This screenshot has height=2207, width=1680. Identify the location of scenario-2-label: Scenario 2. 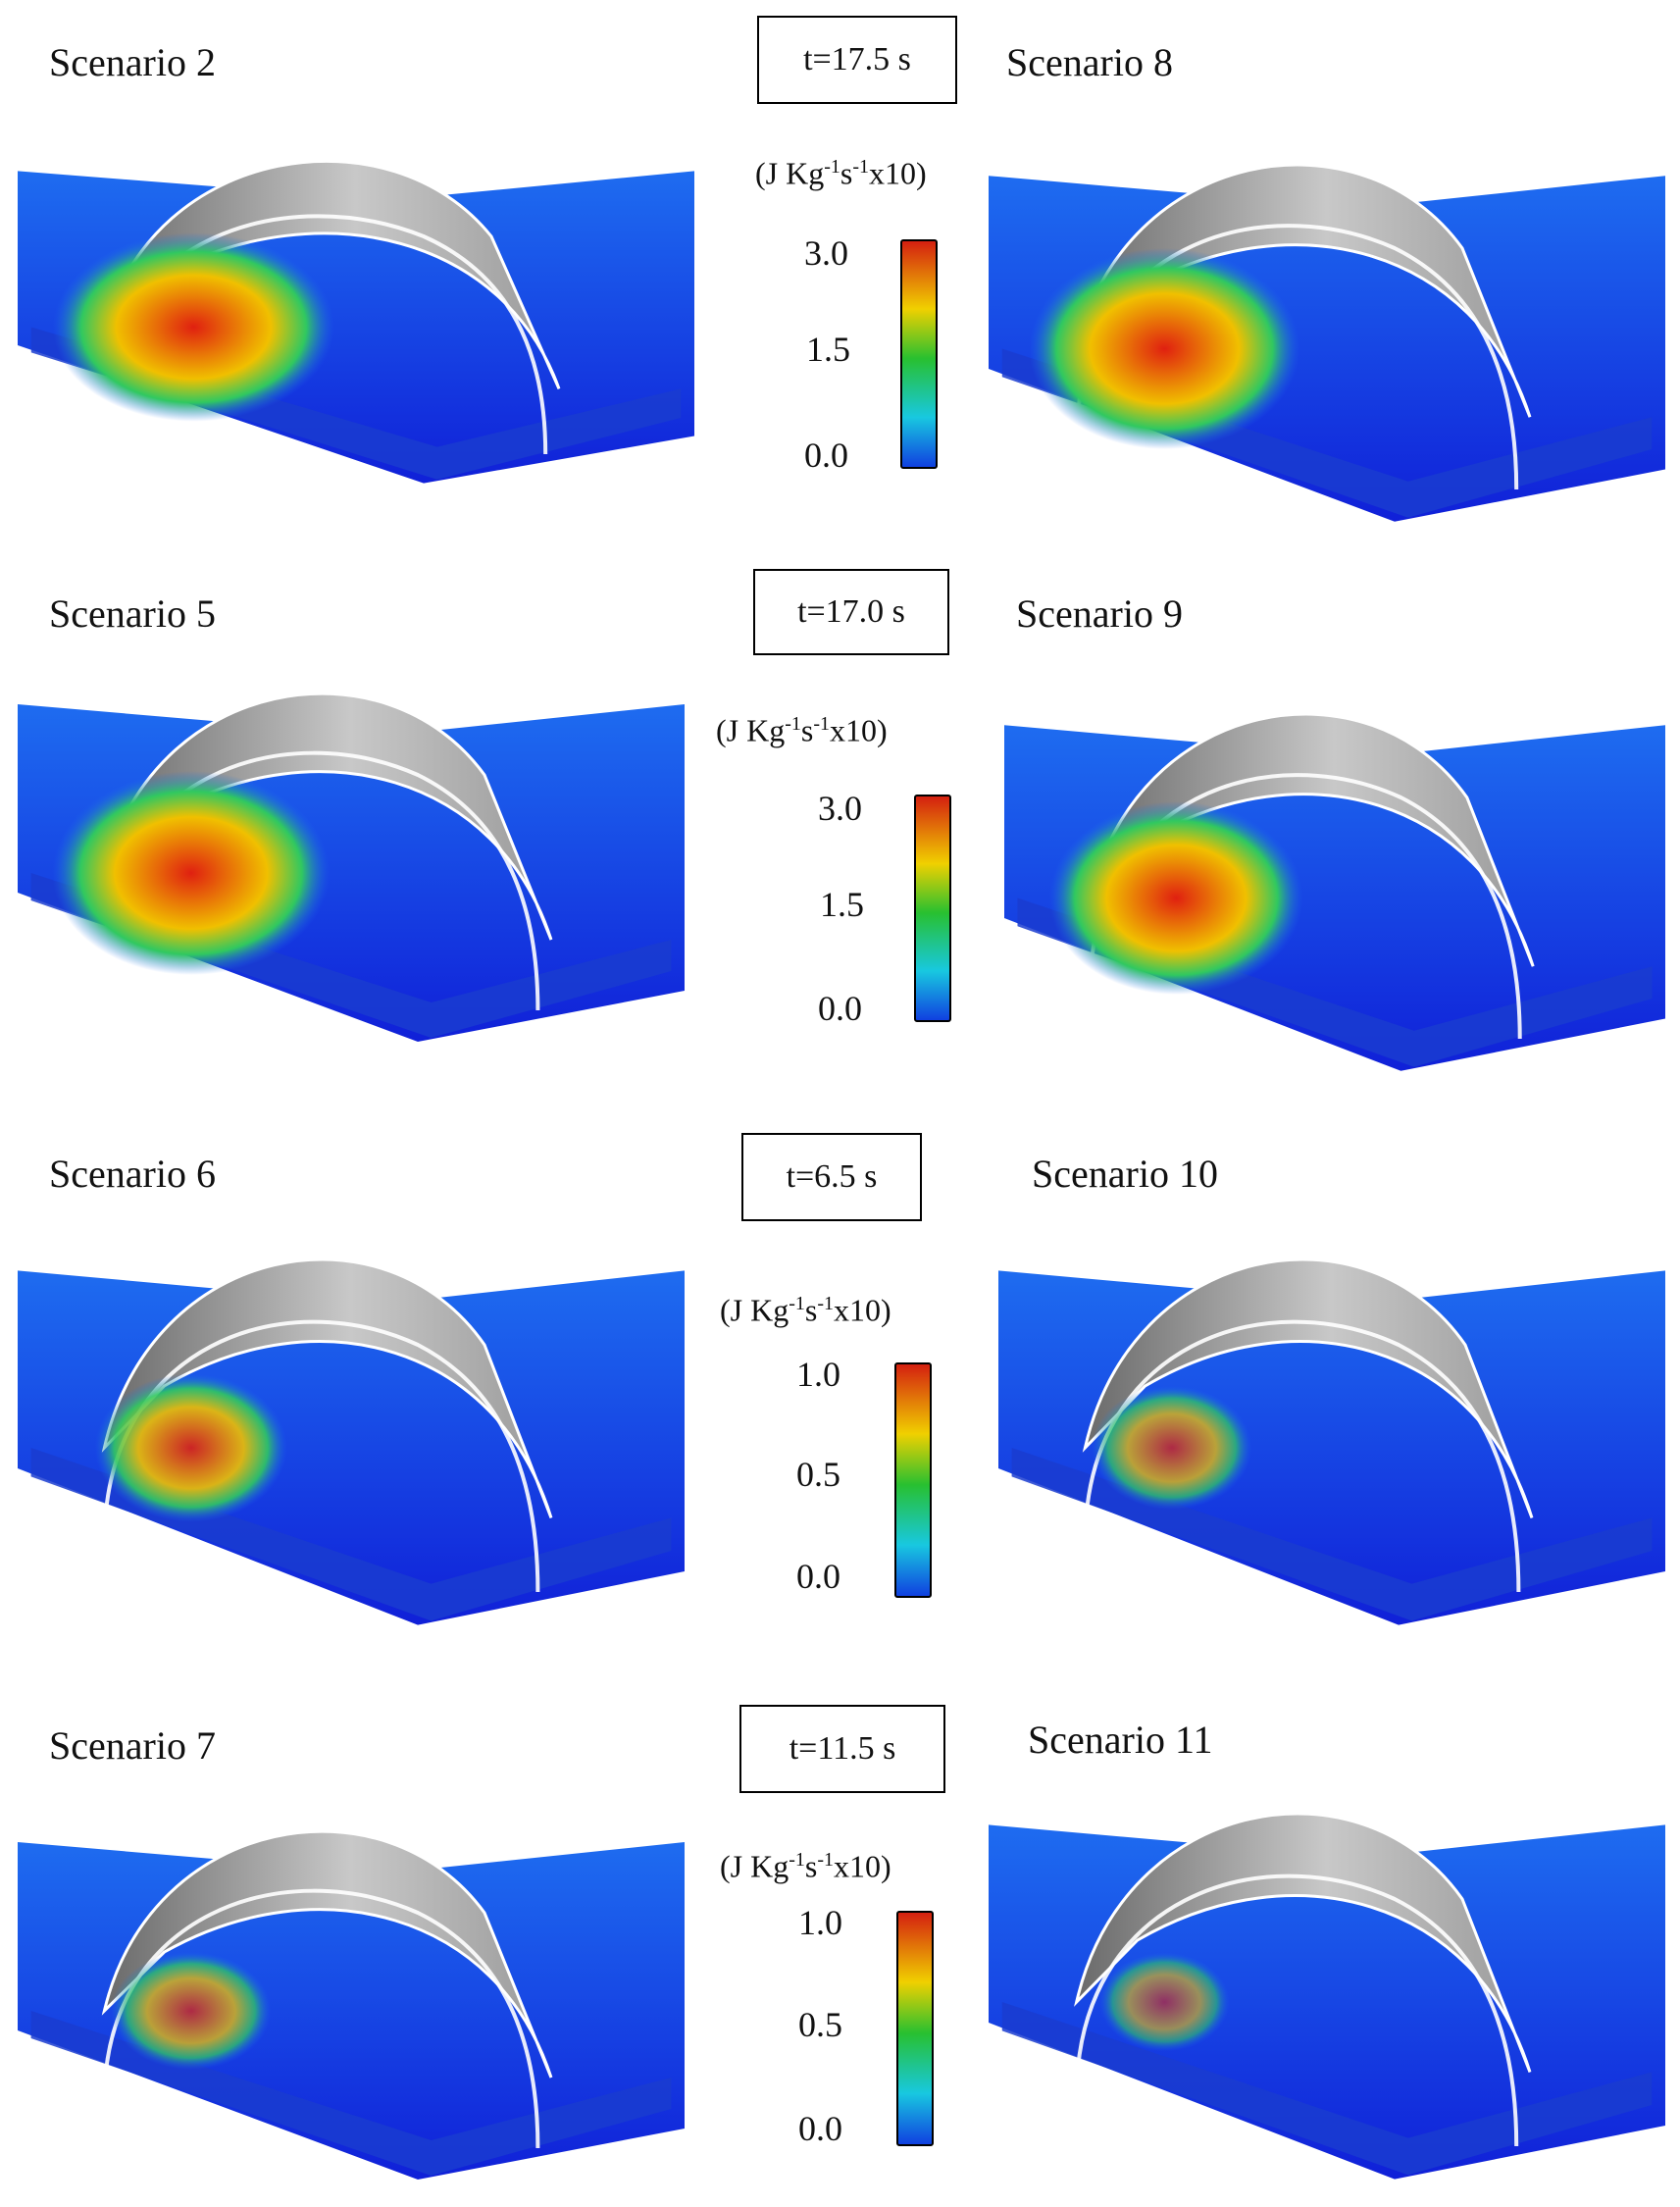
(132, 62).